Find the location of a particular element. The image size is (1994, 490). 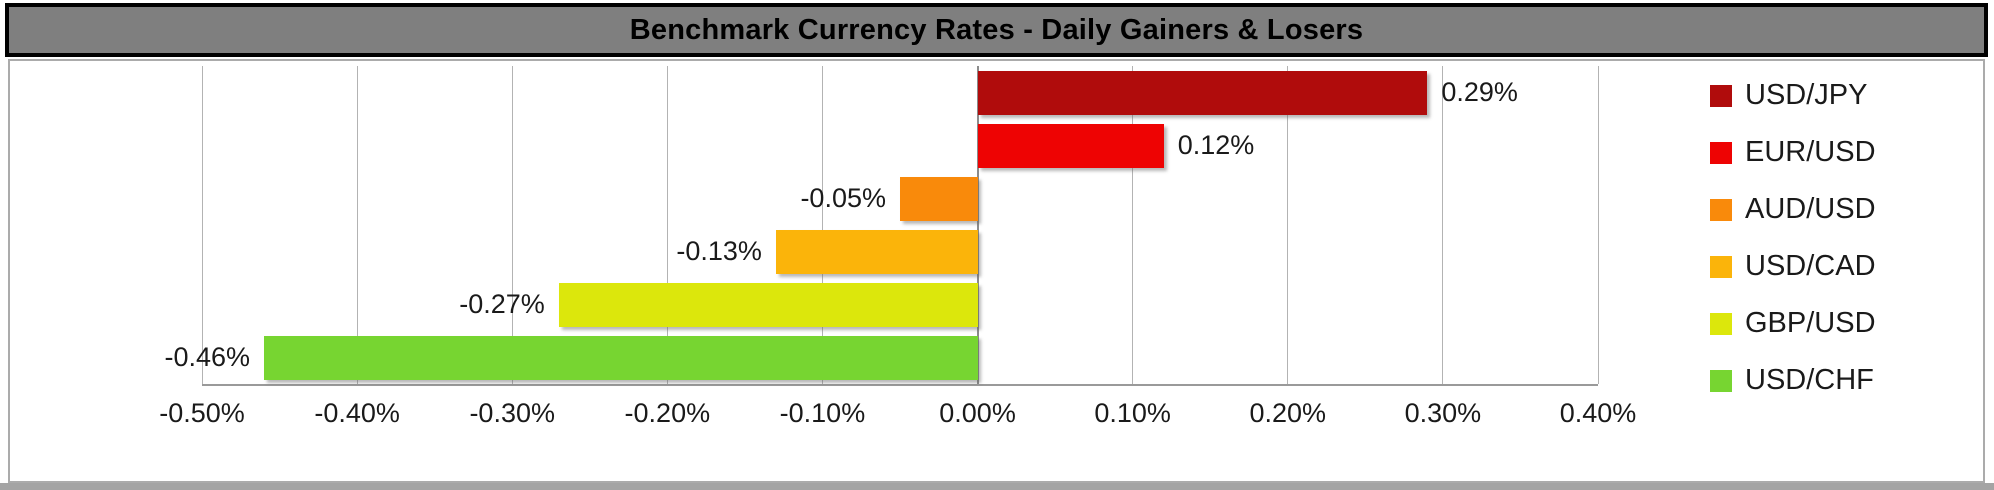

x-tick-label: 0.30% is located at coordinates (1443, 413).